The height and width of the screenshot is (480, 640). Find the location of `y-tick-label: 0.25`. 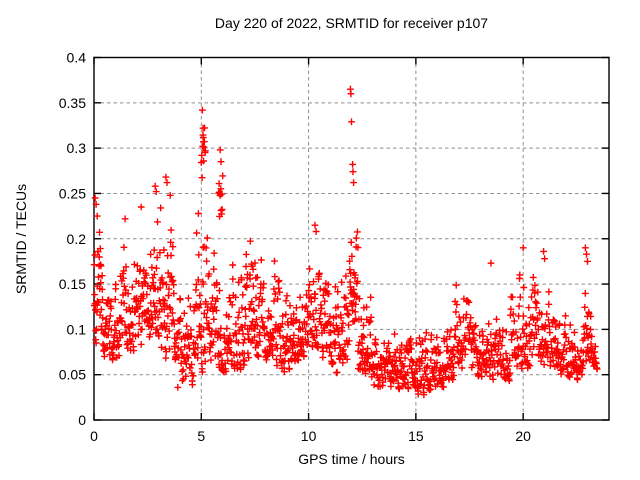

y-tick-label: 0.25 is located at coordinates (72, 193).